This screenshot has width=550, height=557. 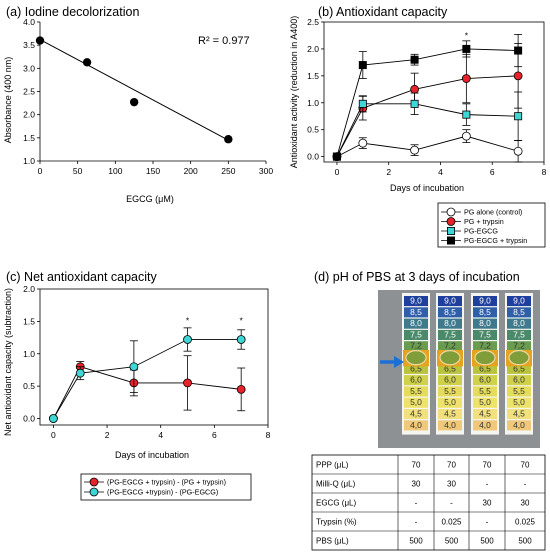 What do you see at coordinates (440, 172) in the screenshot?
I see `panel-b-x-tick-label: 4` at bounding box center [440, 172].